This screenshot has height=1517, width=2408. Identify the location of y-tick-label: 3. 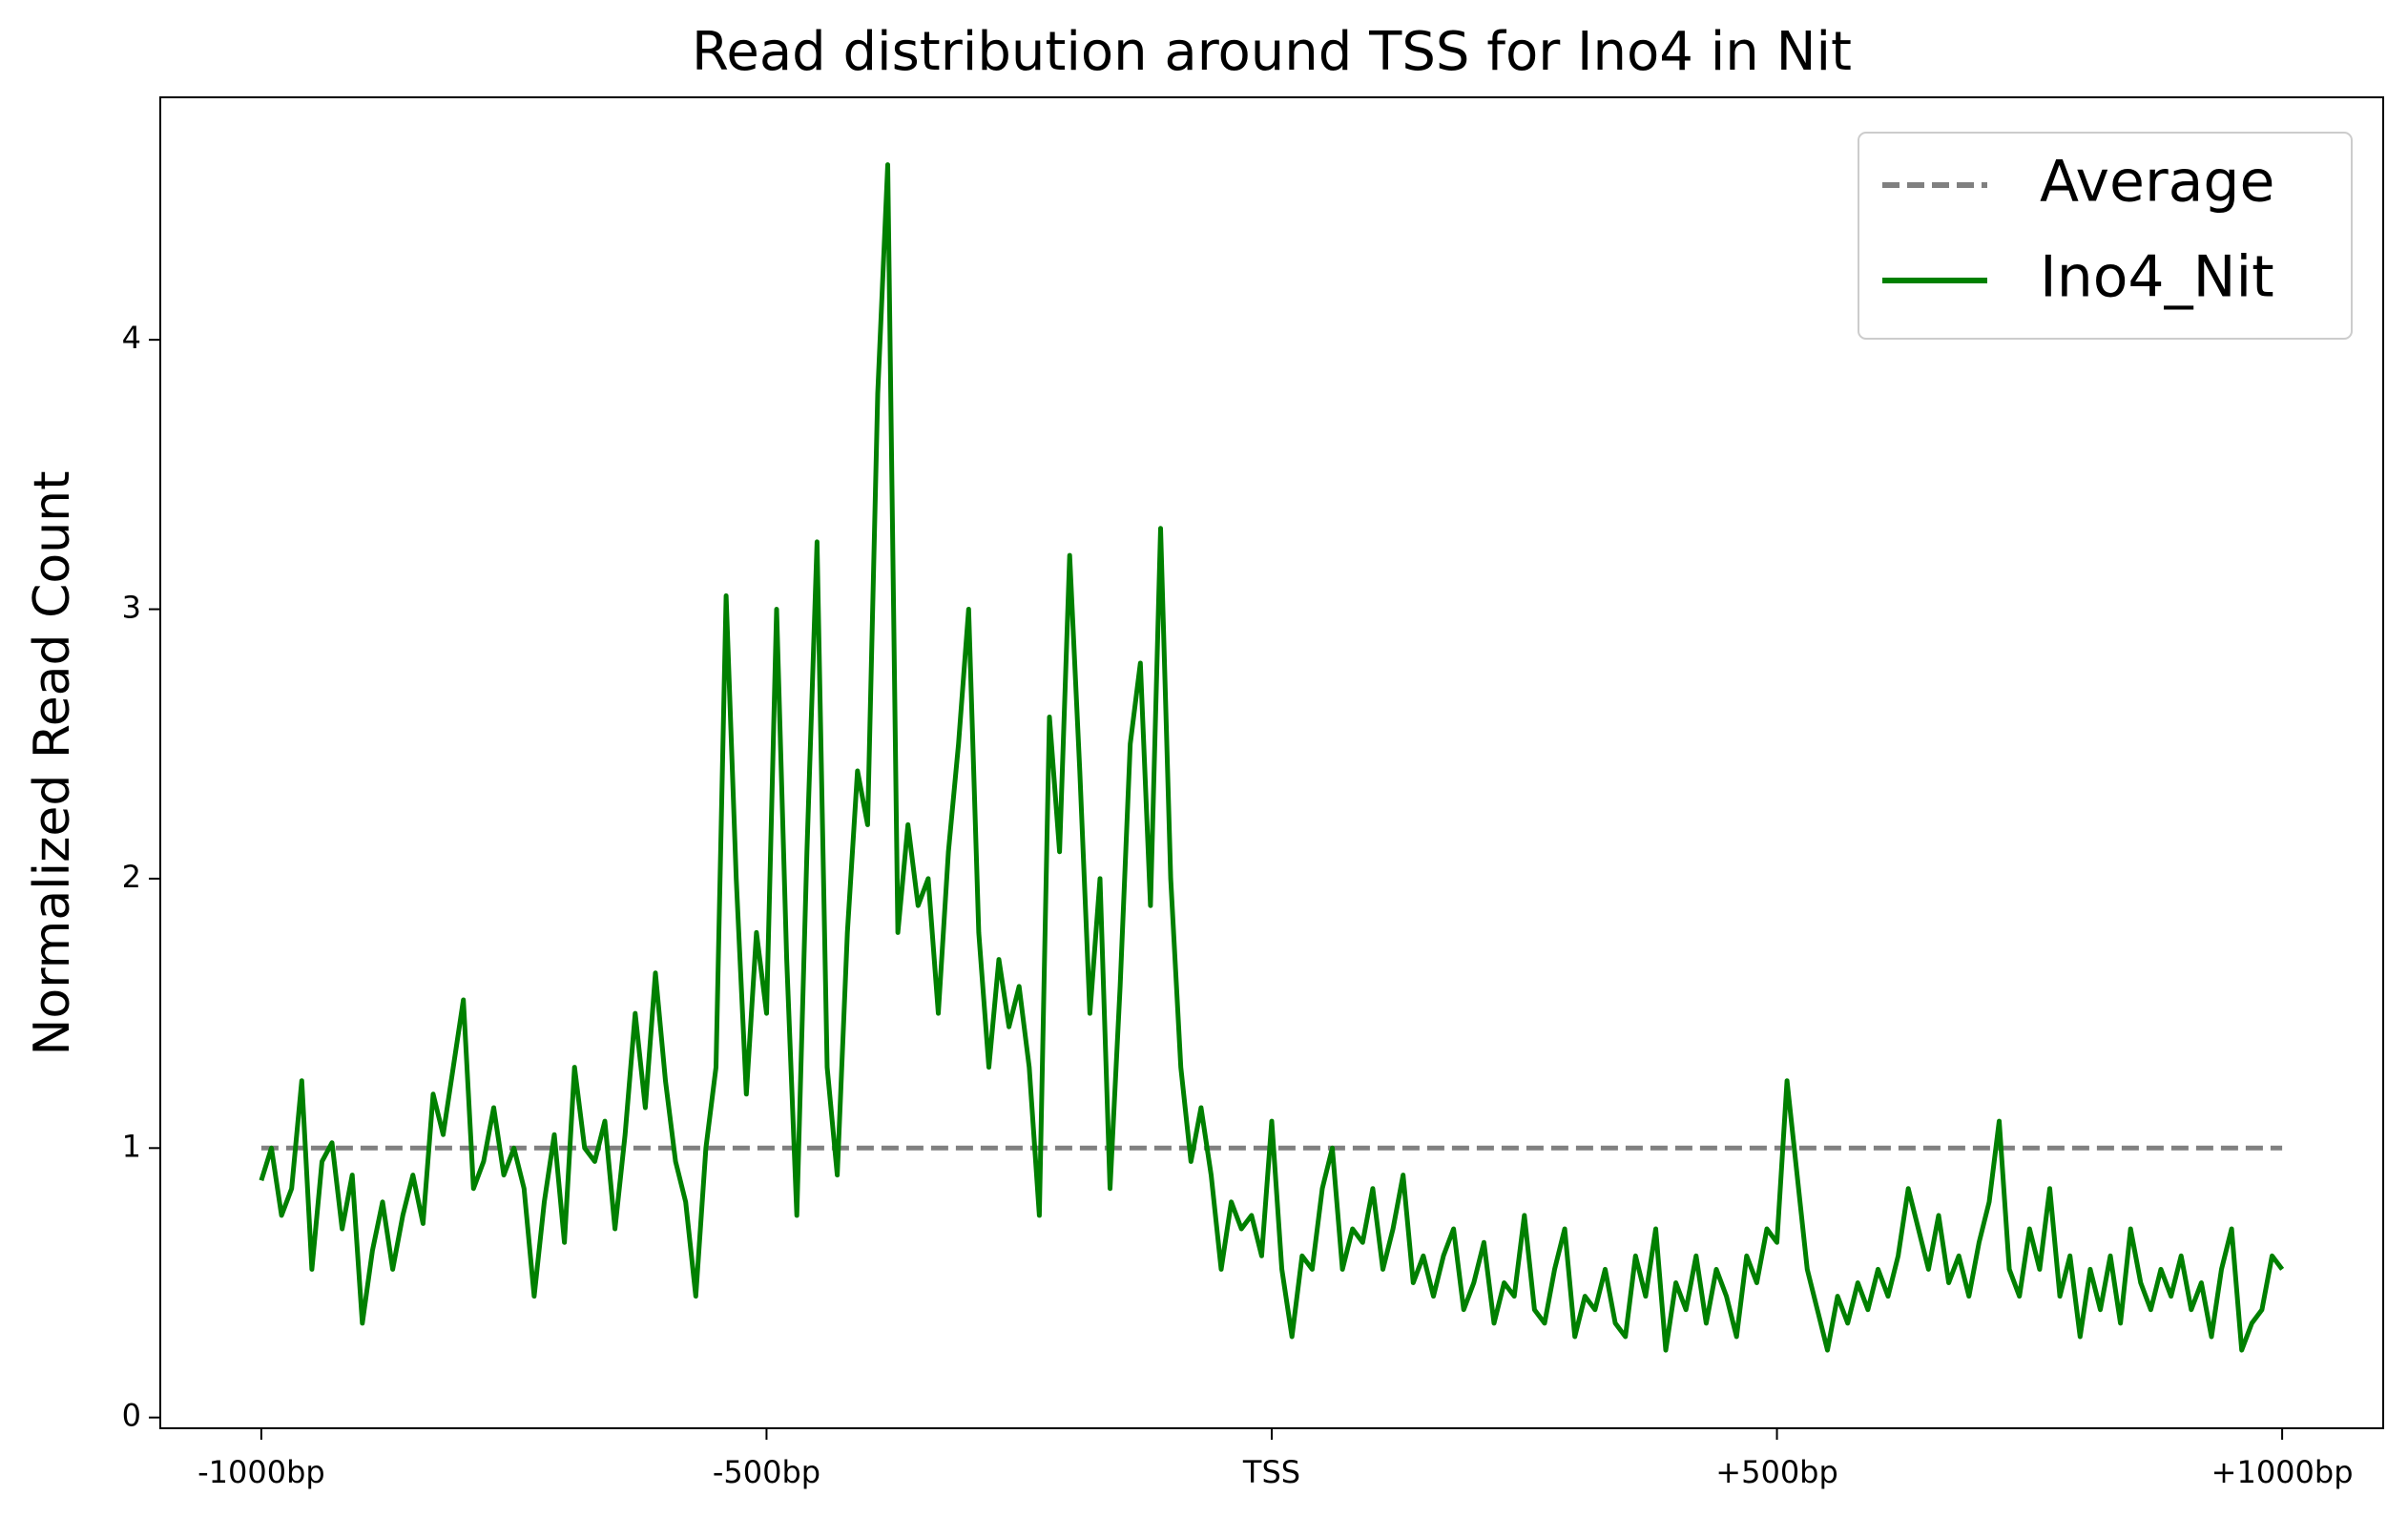
(131, 608).